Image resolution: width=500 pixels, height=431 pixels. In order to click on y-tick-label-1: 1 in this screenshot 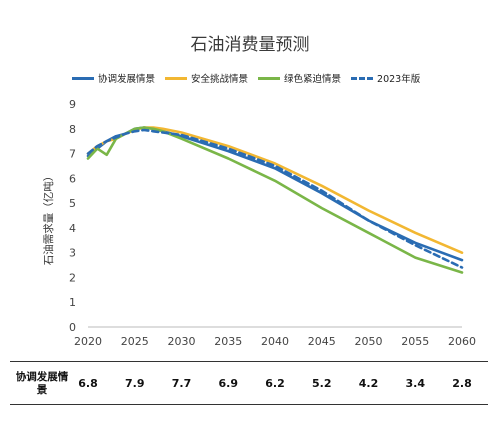, I will do `click(72, 302)`.